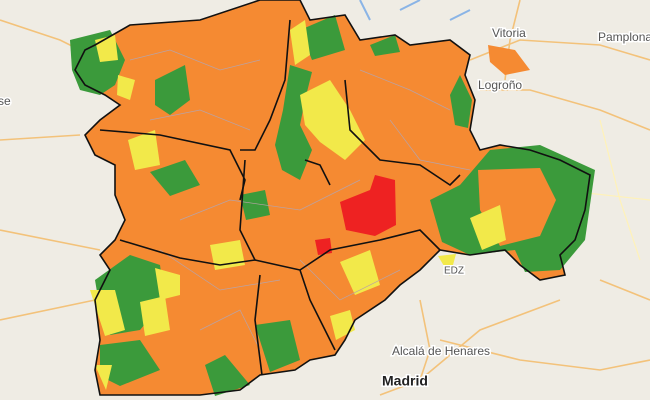 This screenshot has width=650, height=400. Describe the element at coordinates (500, 85) in the screenshot. I see `place-label: Logroño` at that location.